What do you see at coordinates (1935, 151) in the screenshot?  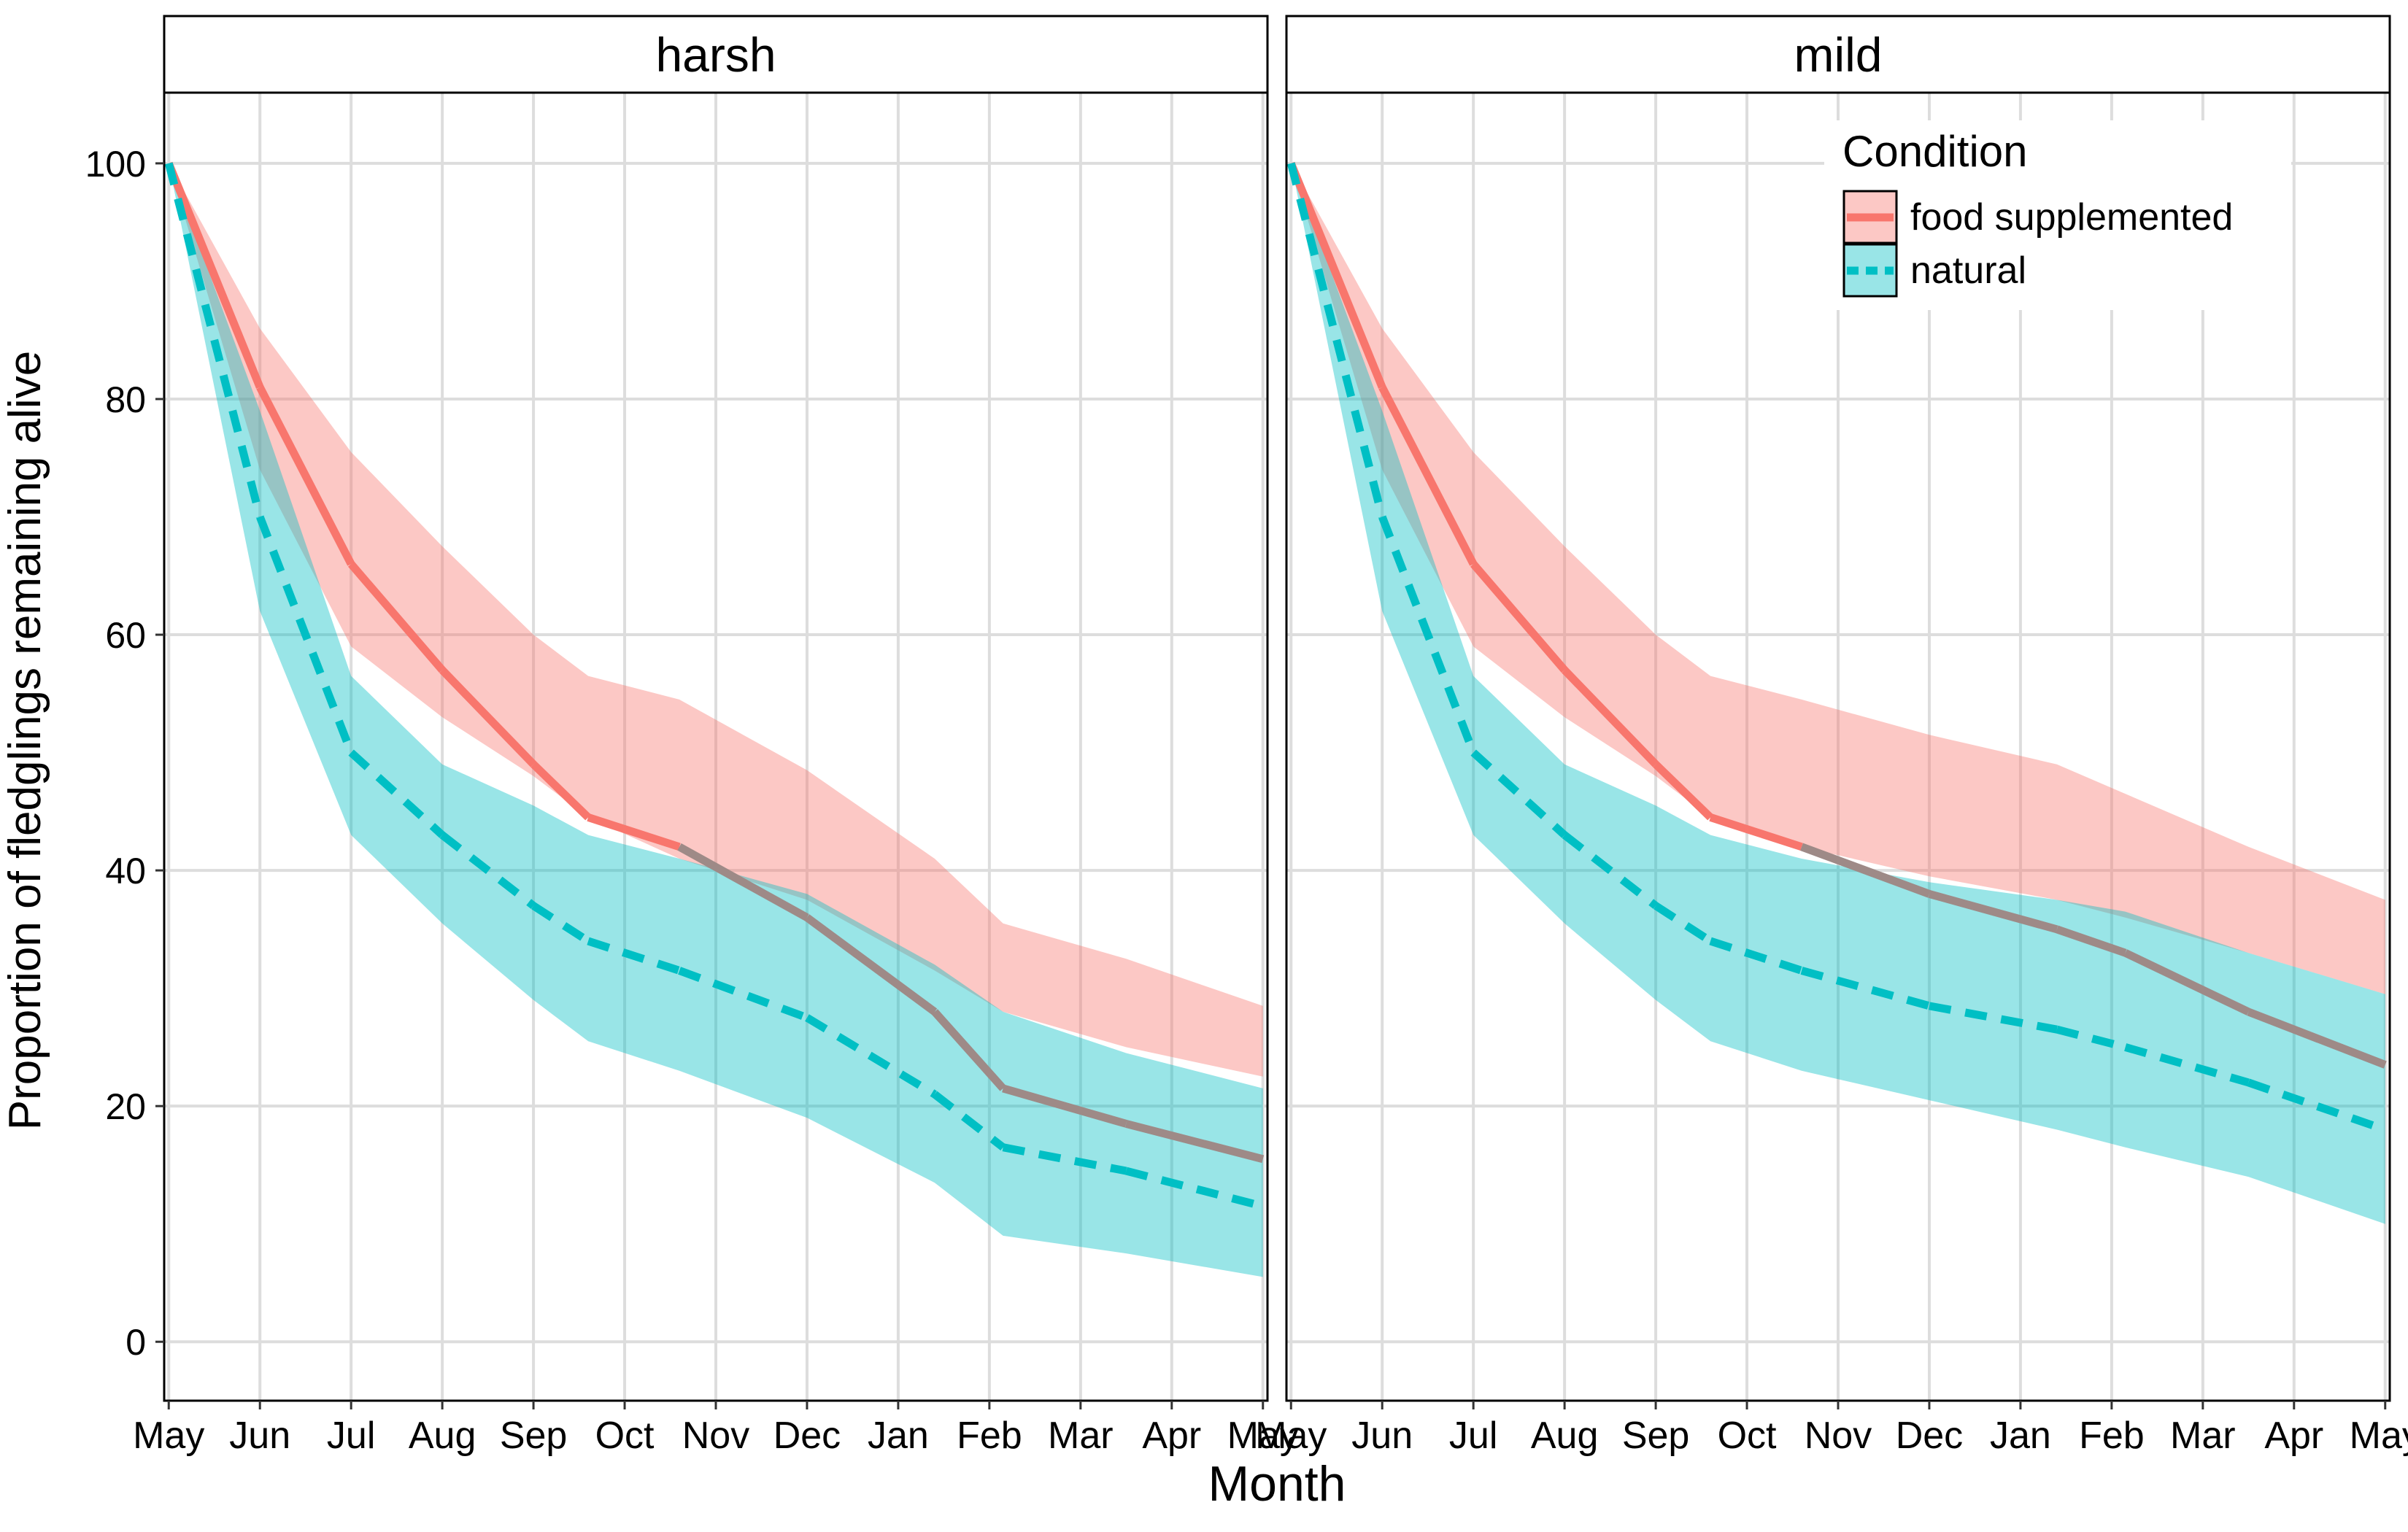 I see `legend-title: Condition` at bounding box center [1935, 151].